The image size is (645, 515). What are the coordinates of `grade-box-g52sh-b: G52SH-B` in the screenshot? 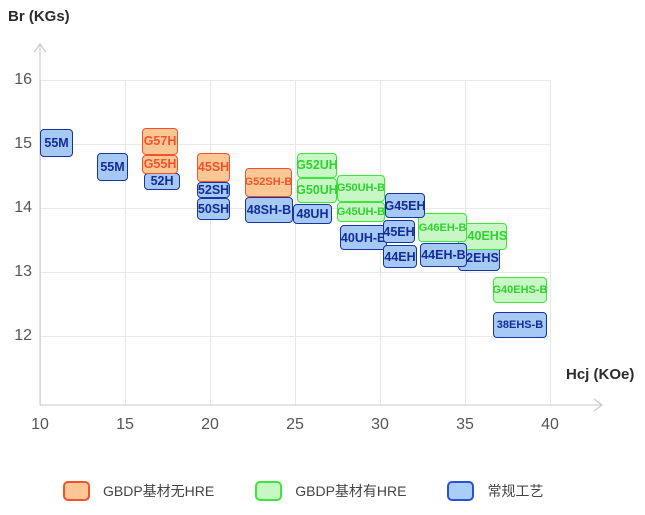 It's located at (268, 182).